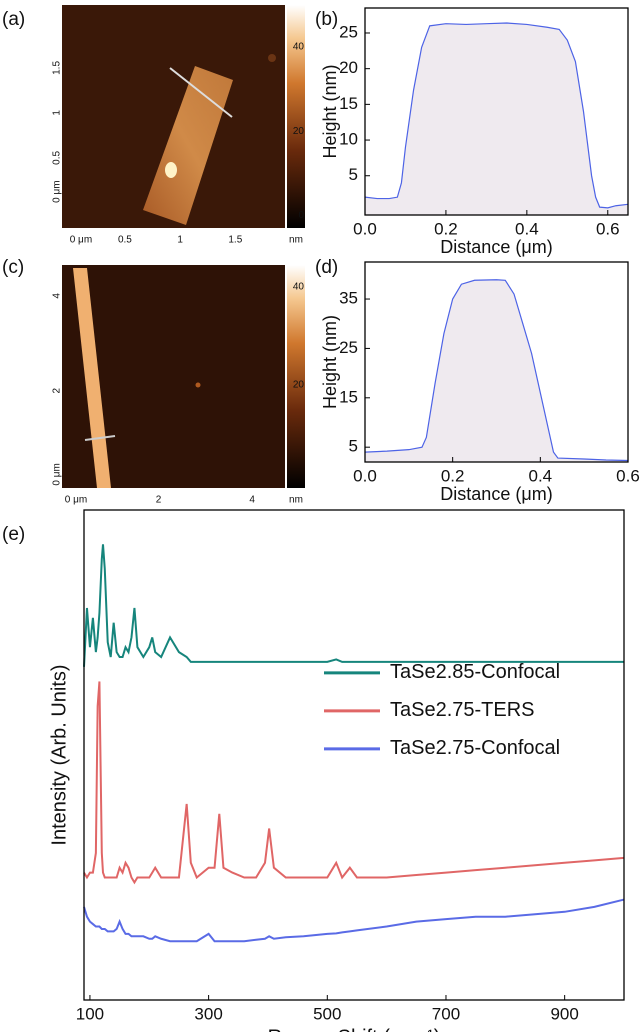 This screenshot has height=1032, width=642. Describe the element at coordinates (475, 672) in the screenshot. I see `legend-label: TaSe2.85-Confocal` at that location.